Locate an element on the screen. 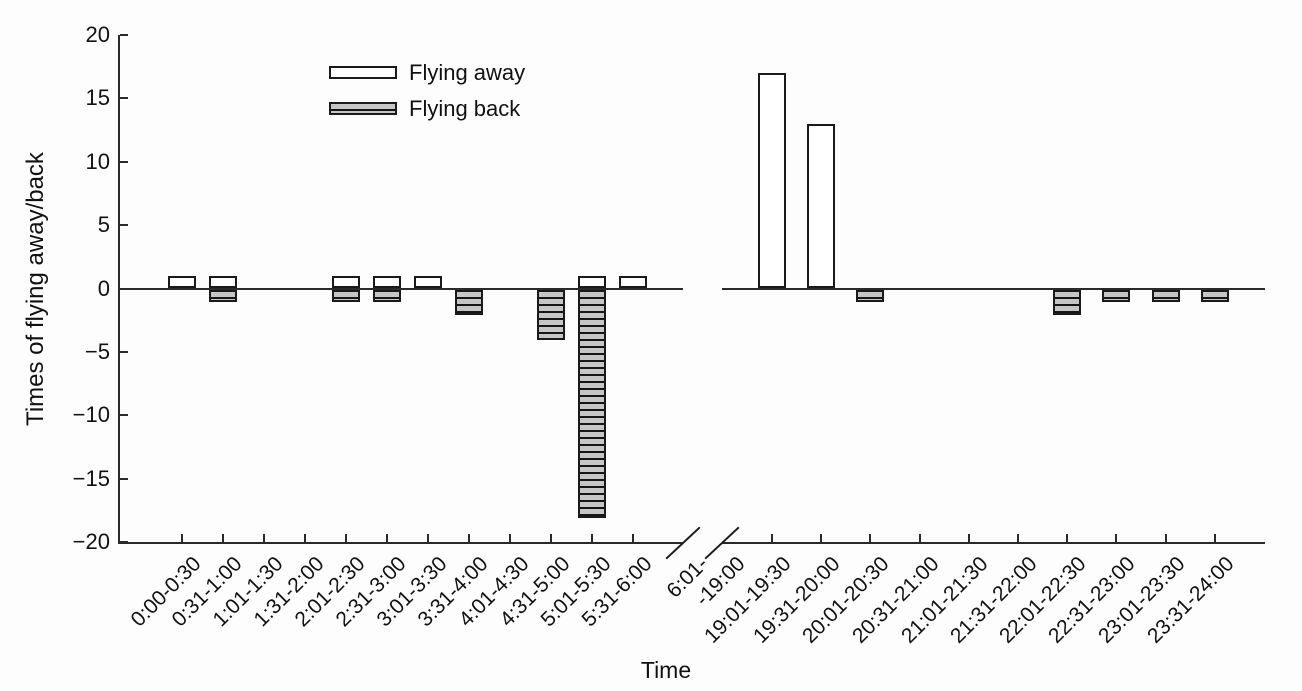  y-axis-line is located at coordinates (119, 289).